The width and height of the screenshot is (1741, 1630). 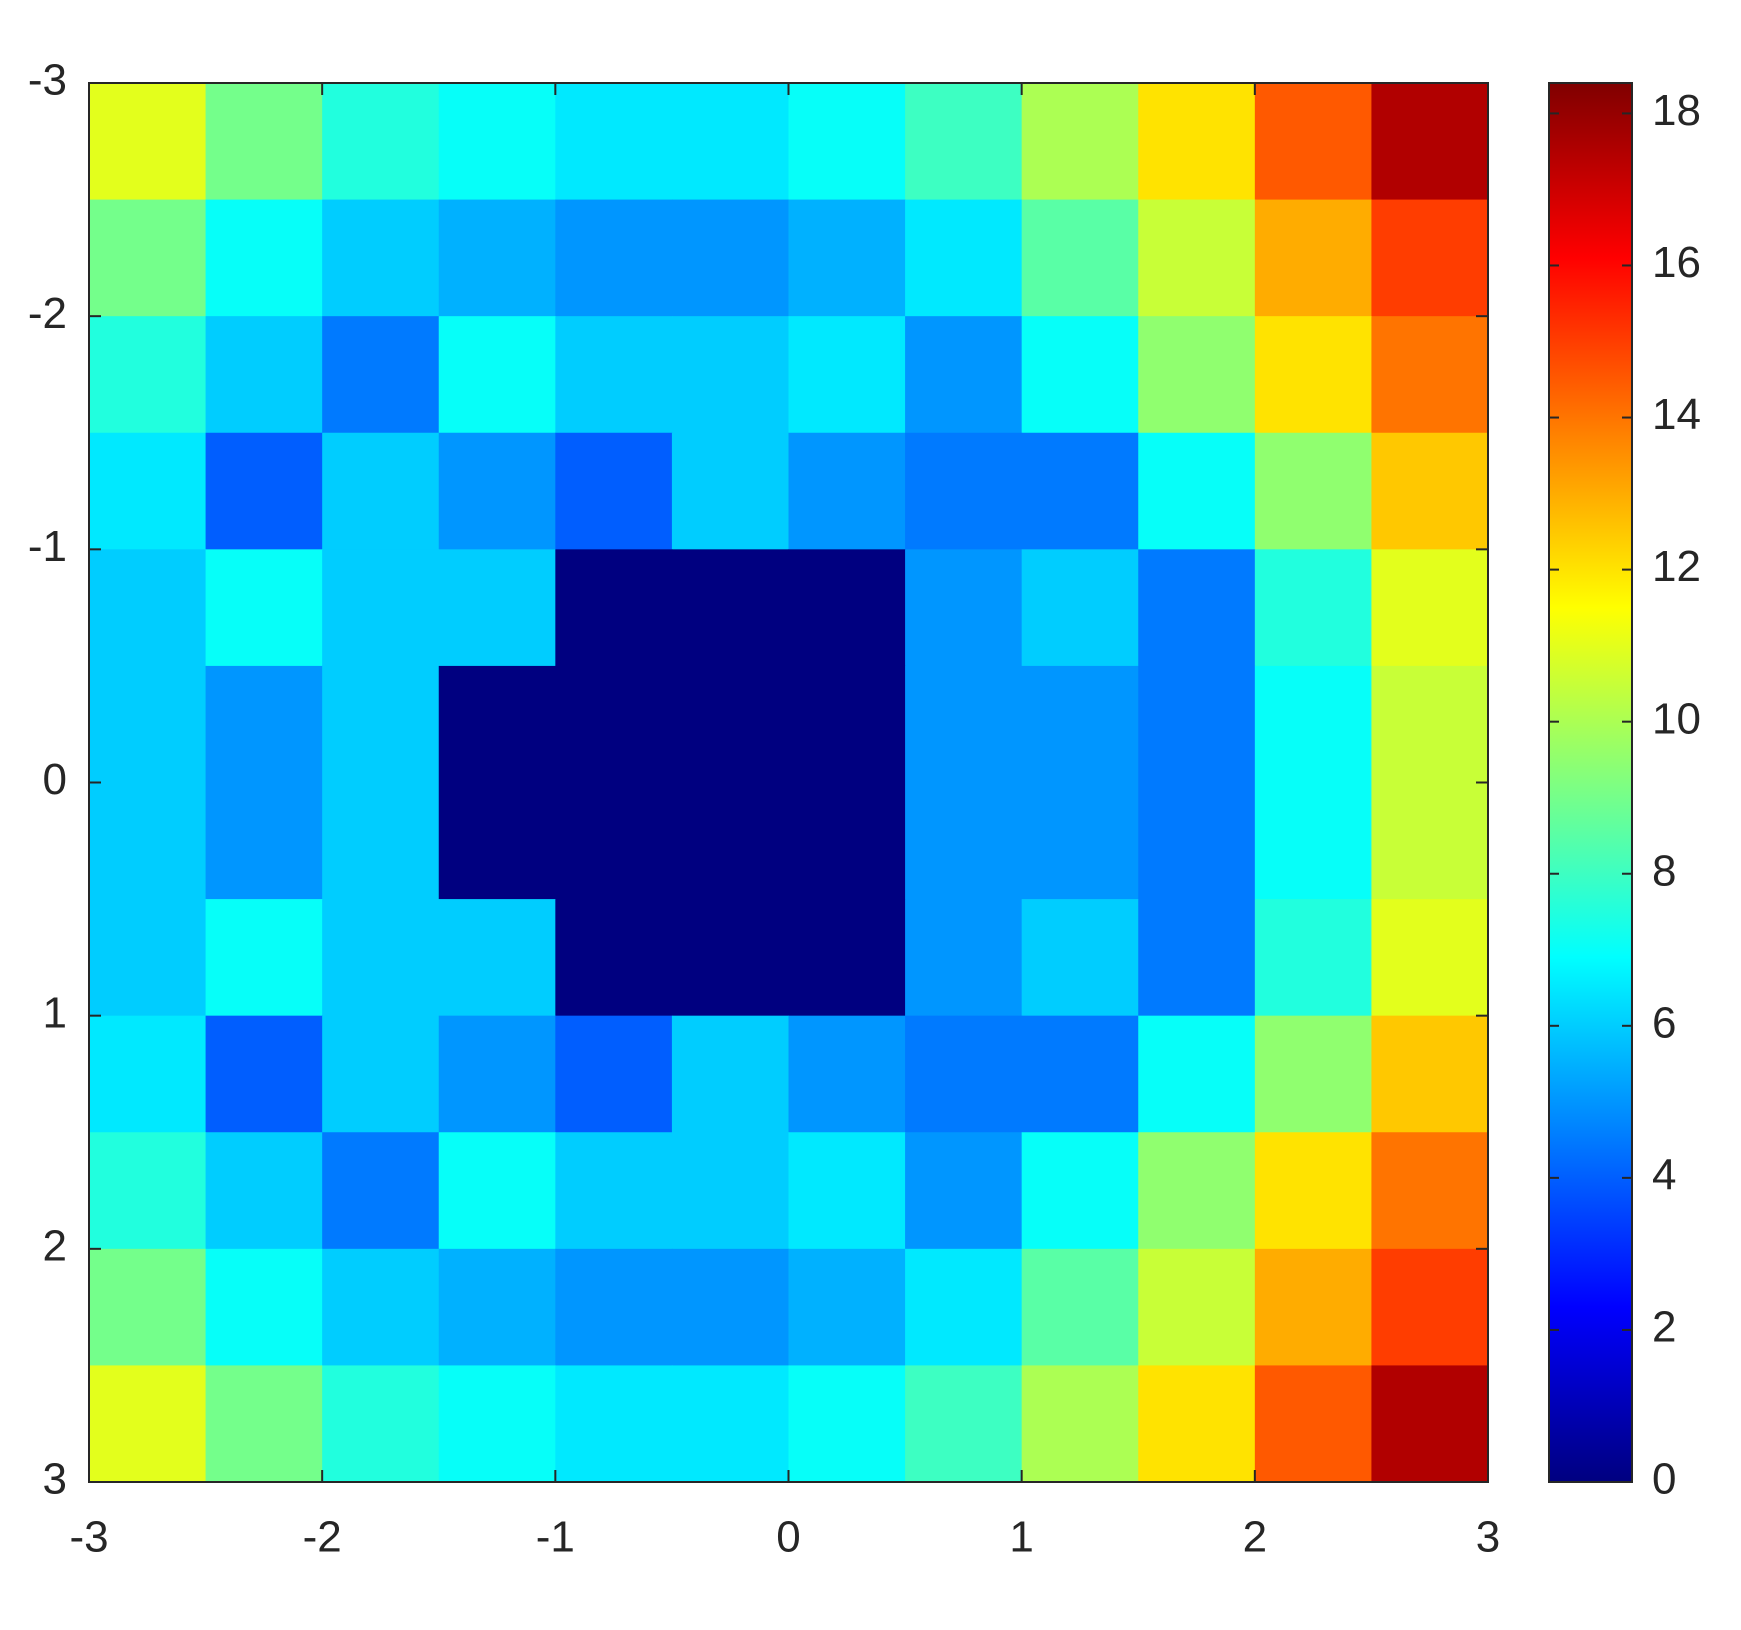 What do you see at coordinates (88, 1537) in the screenshot?
I see `x-tick-label: -3` at bounding box center [88, 1537].